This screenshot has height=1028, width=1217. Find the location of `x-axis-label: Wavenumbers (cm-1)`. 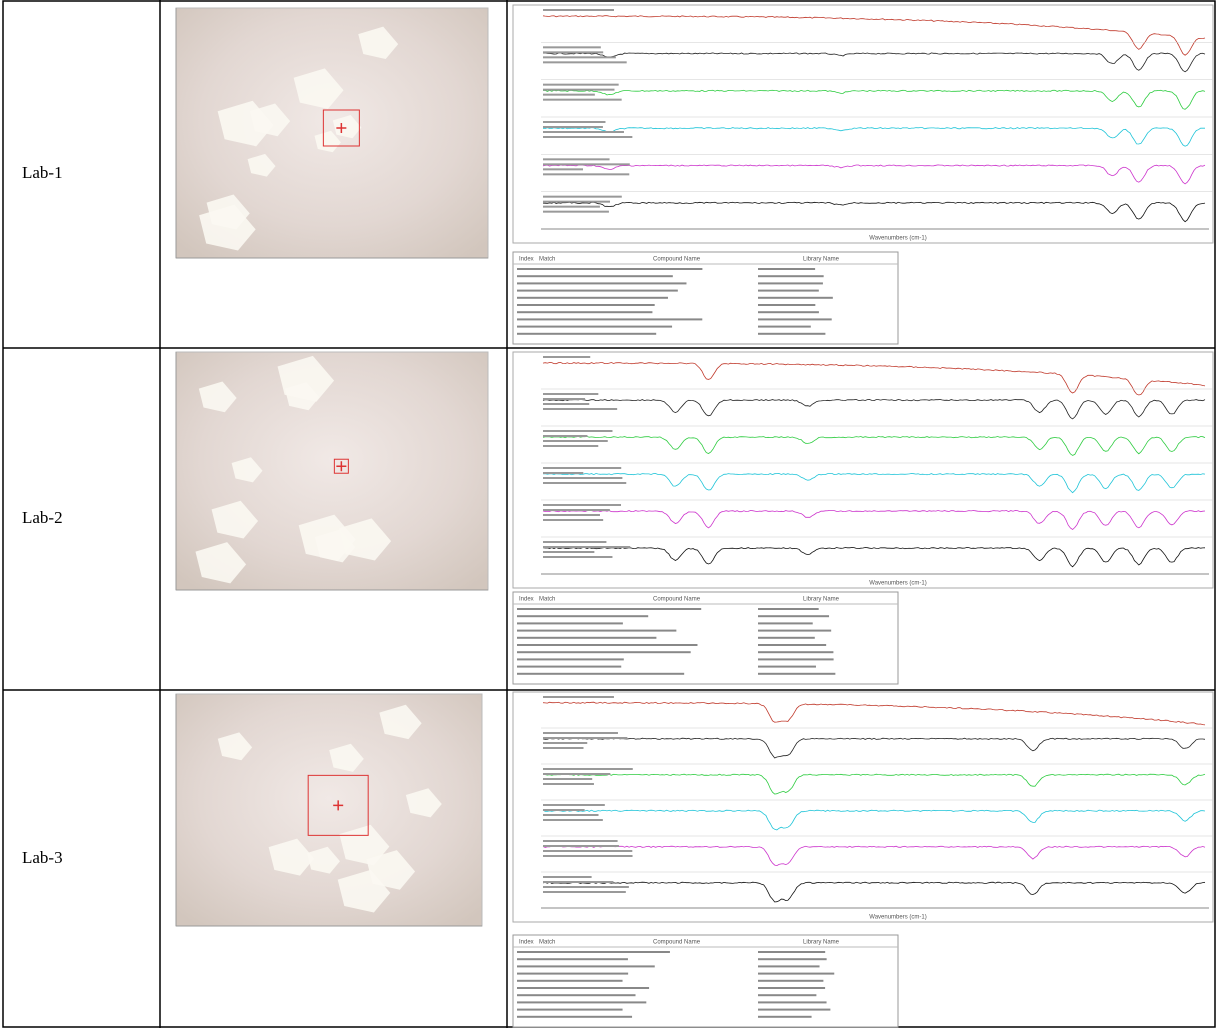

x-axis-label: Wavenumbers (cm-1) is located at coordinates (897, 918).